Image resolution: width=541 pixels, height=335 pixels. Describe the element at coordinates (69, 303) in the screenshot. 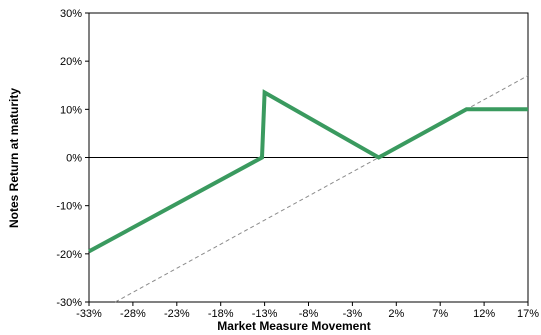

I see `y-tick-label: -30%` at that location.